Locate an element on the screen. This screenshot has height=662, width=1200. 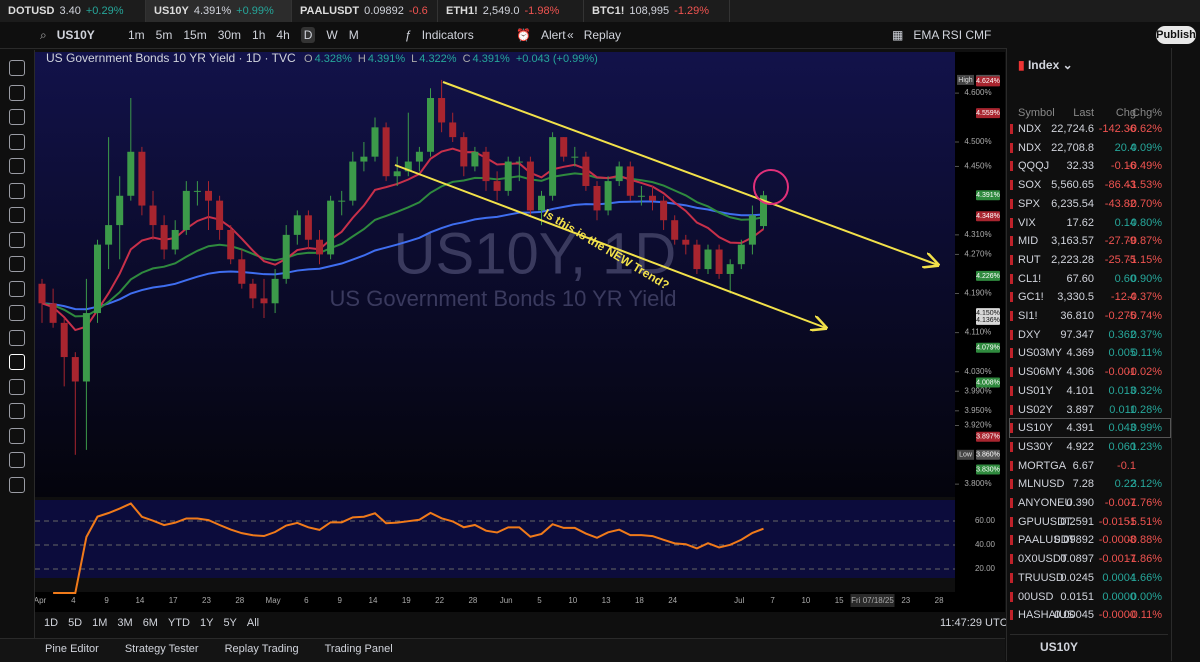
template-button: ▦ EMA RSI CMF is located at coordinates (942, 35).